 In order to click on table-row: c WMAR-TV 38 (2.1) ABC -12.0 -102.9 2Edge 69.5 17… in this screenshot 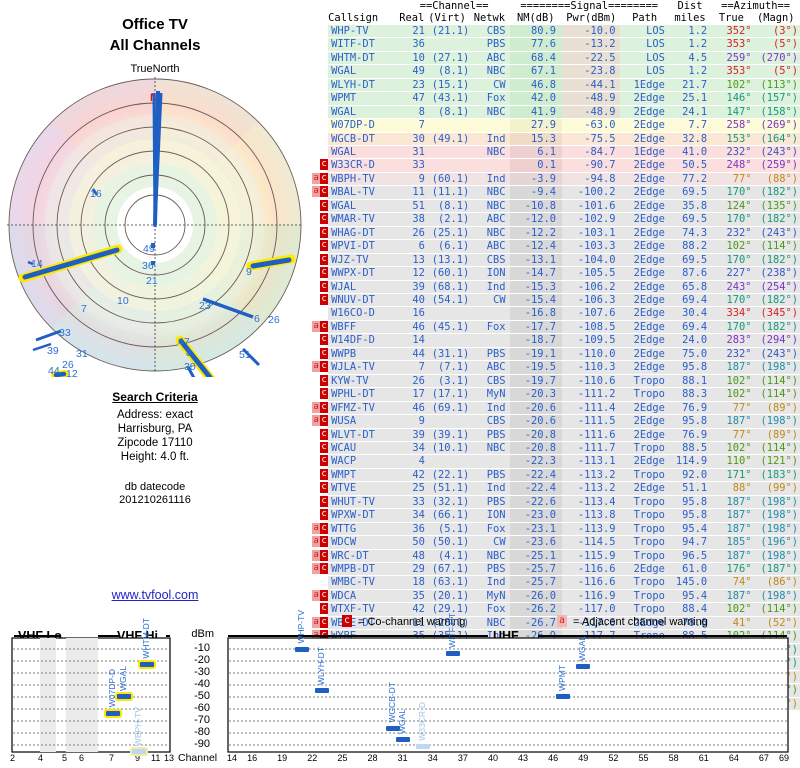, I will do `click(555, 219)`.